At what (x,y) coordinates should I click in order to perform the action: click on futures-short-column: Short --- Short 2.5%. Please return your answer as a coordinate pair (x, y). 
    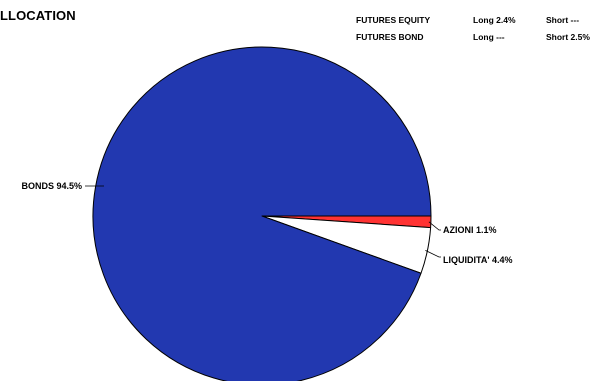
    Looking at the image, I should click on (568, 29).